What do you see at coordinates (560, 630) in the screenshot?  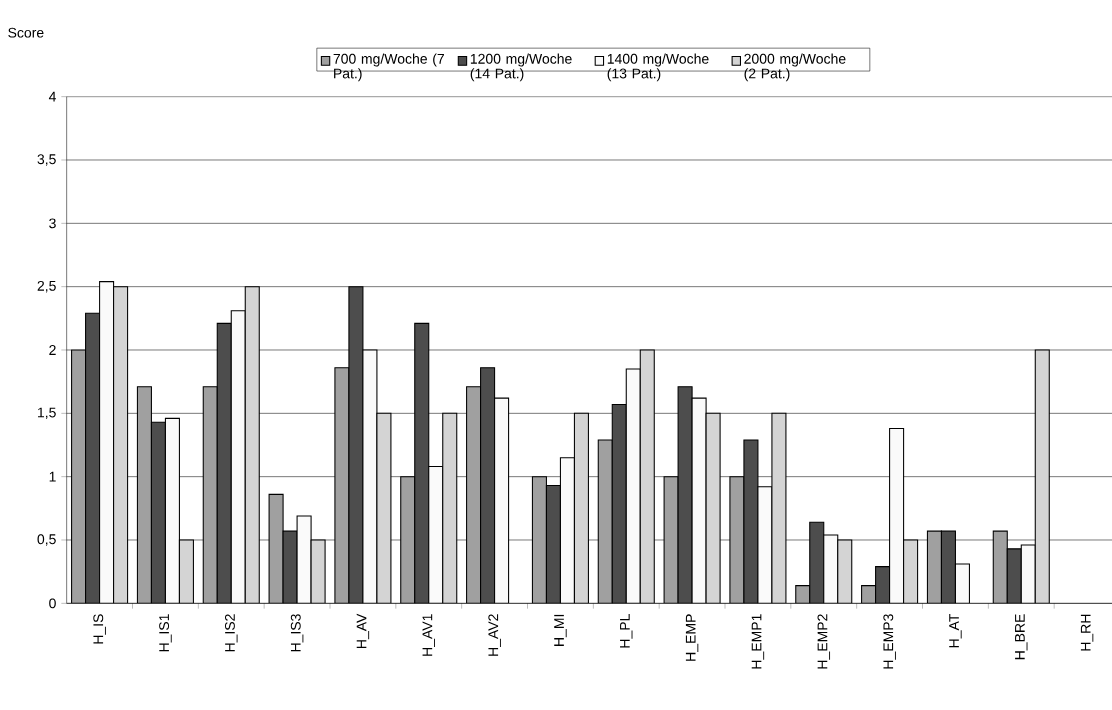 I see `x-tick-label: H_MI` at bounding box center [560, 630].